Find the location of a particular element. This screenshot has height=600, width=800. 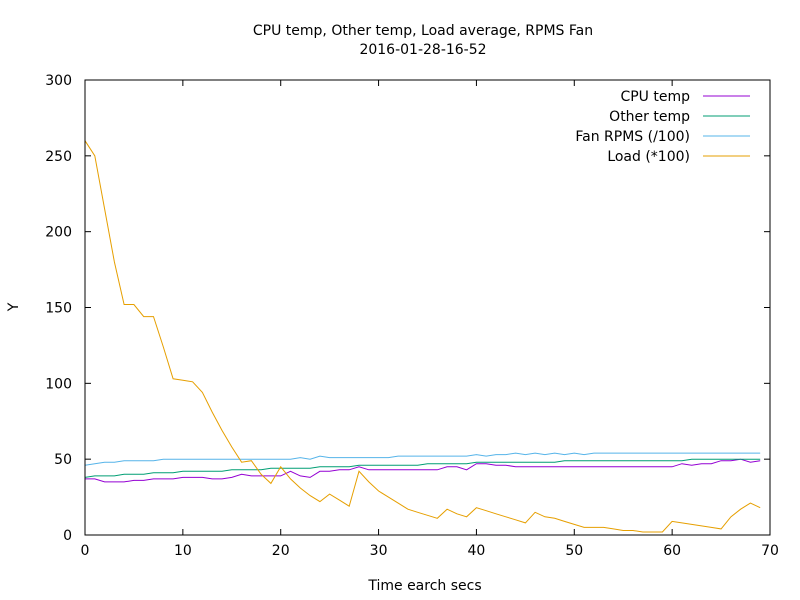

x-tick-label: 60 is located at coordinates (672, 551).